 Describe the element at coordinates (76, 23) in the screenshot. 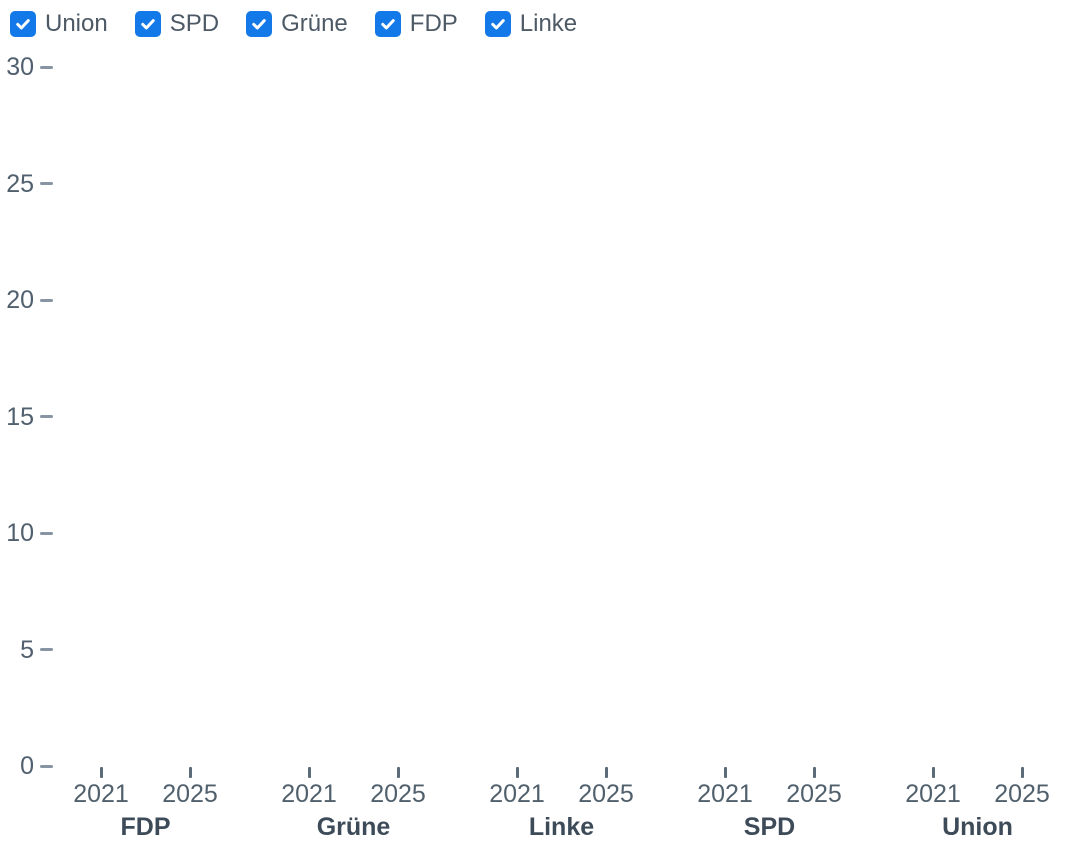

I see `filter-label: Union` at that location.